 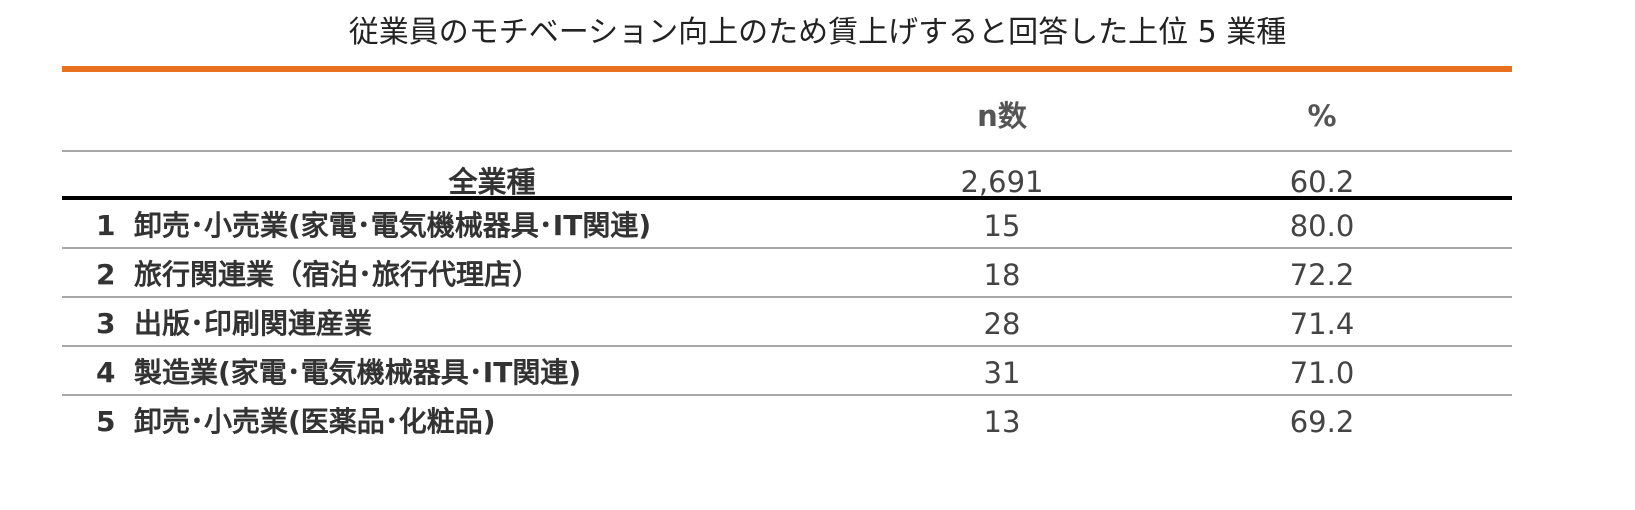 I want to click on table-row: 3 出版･印刷関連産業 28 71.4, so click(x=787, y=324).